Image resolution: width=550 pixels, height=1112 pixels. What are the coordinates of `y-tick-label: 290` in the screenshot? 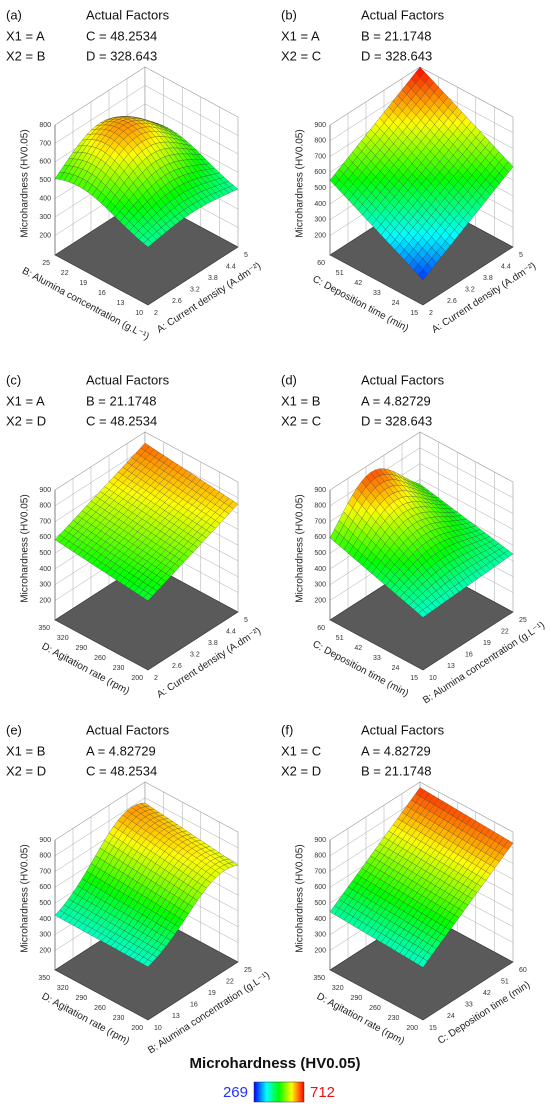 It's located at (82, 998).